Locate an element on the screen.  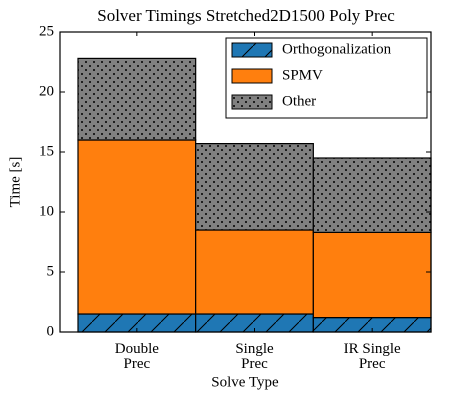
y-tick-label: 20 is located at coordinates (46, 91).